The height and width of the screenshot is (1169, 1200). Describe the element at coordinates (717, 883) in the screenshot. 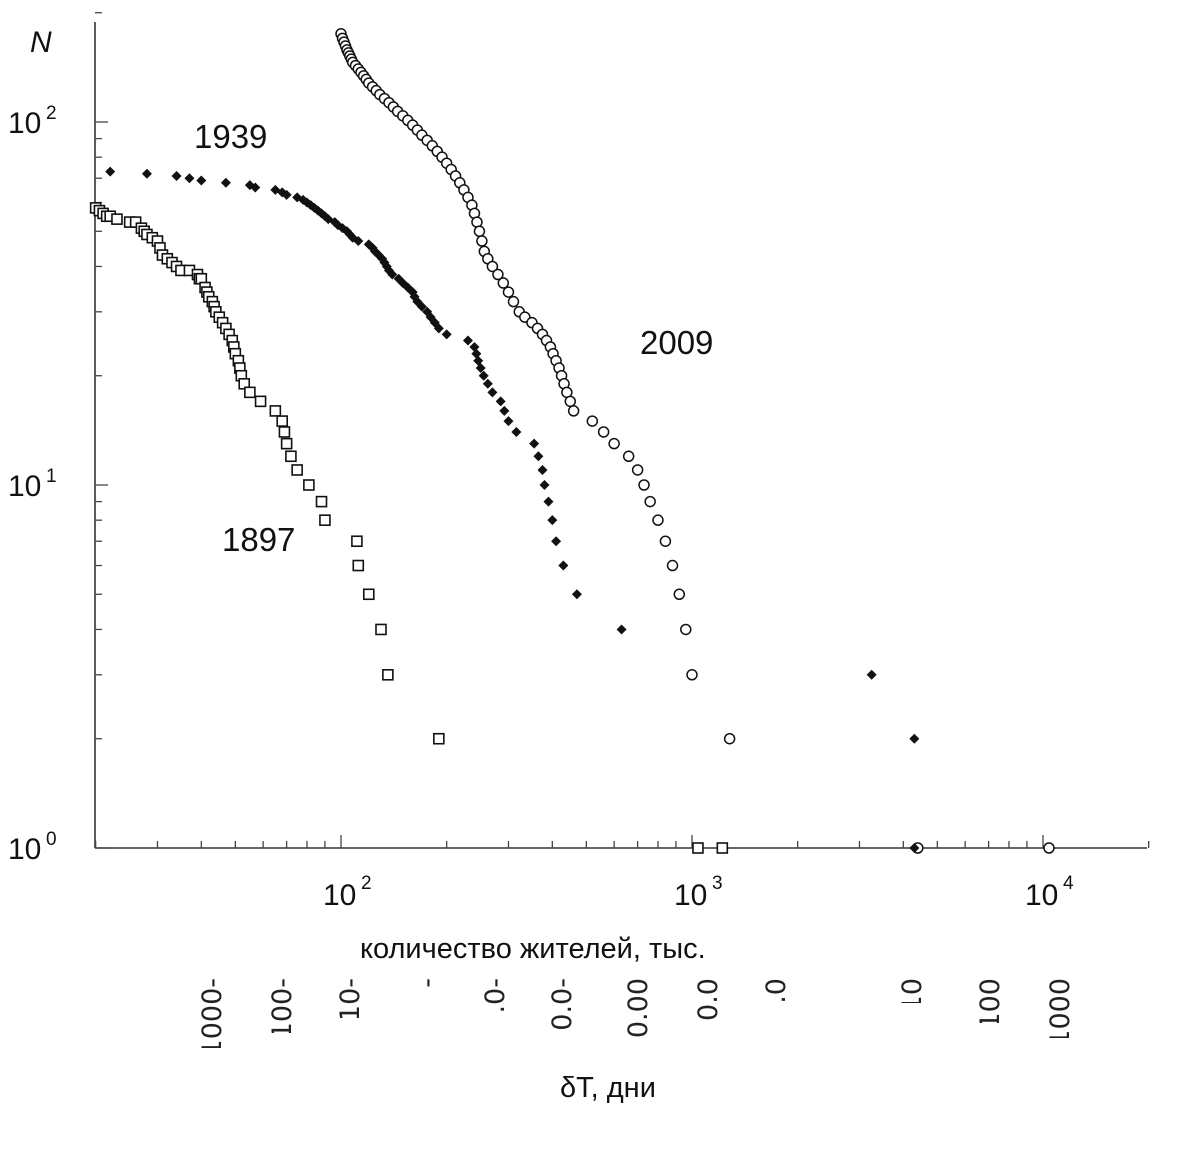

I see `x-tick-label-exponent: 3` at that location.